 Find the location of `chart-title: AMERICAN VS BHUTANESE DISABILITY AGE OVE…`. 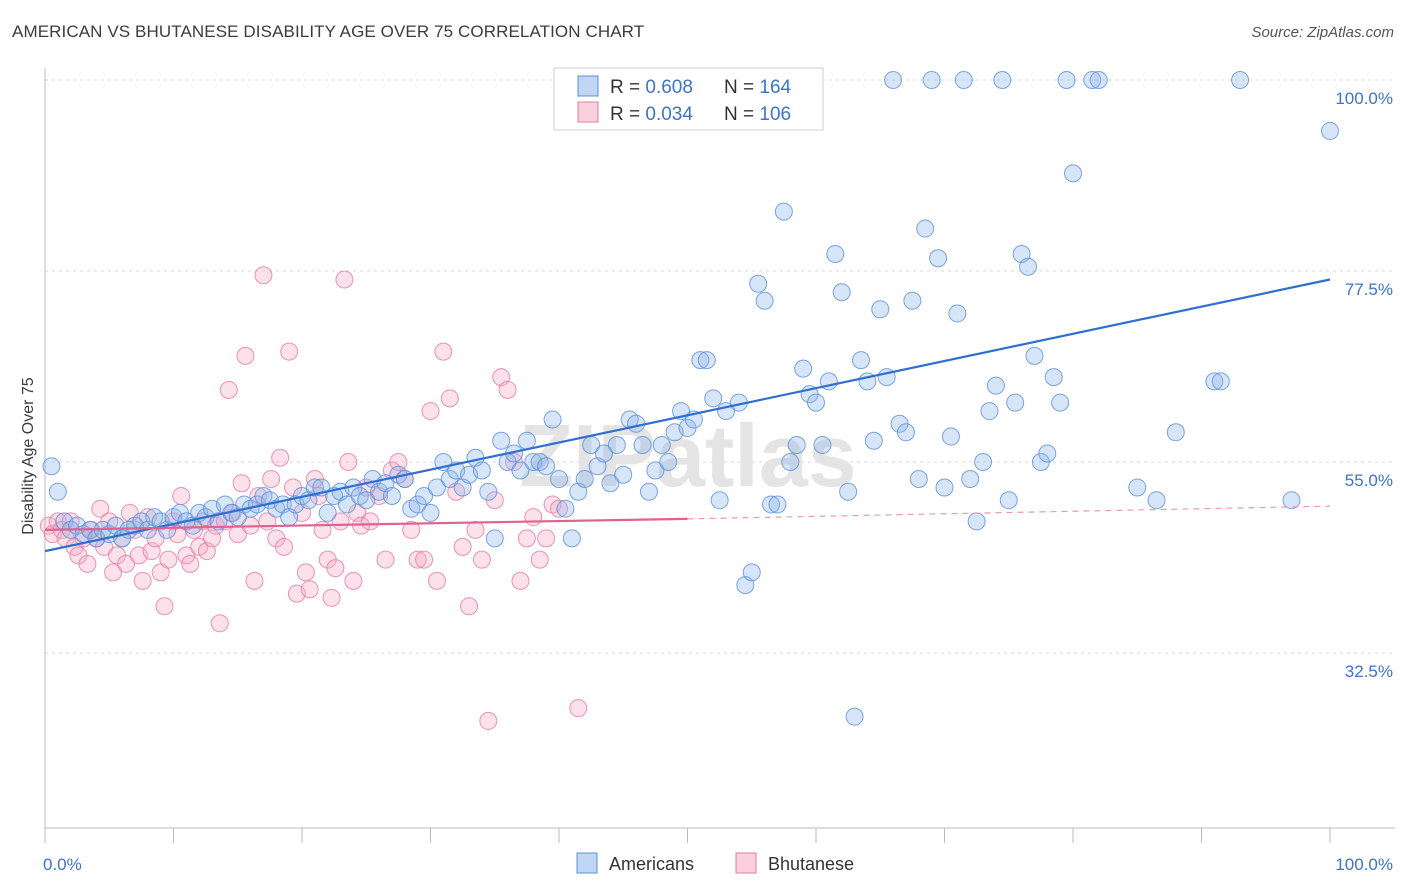

chart-title: AMERICAN VS BHUTANESE DISABILITY AGE OVE… is located at coordinates (328, 31).